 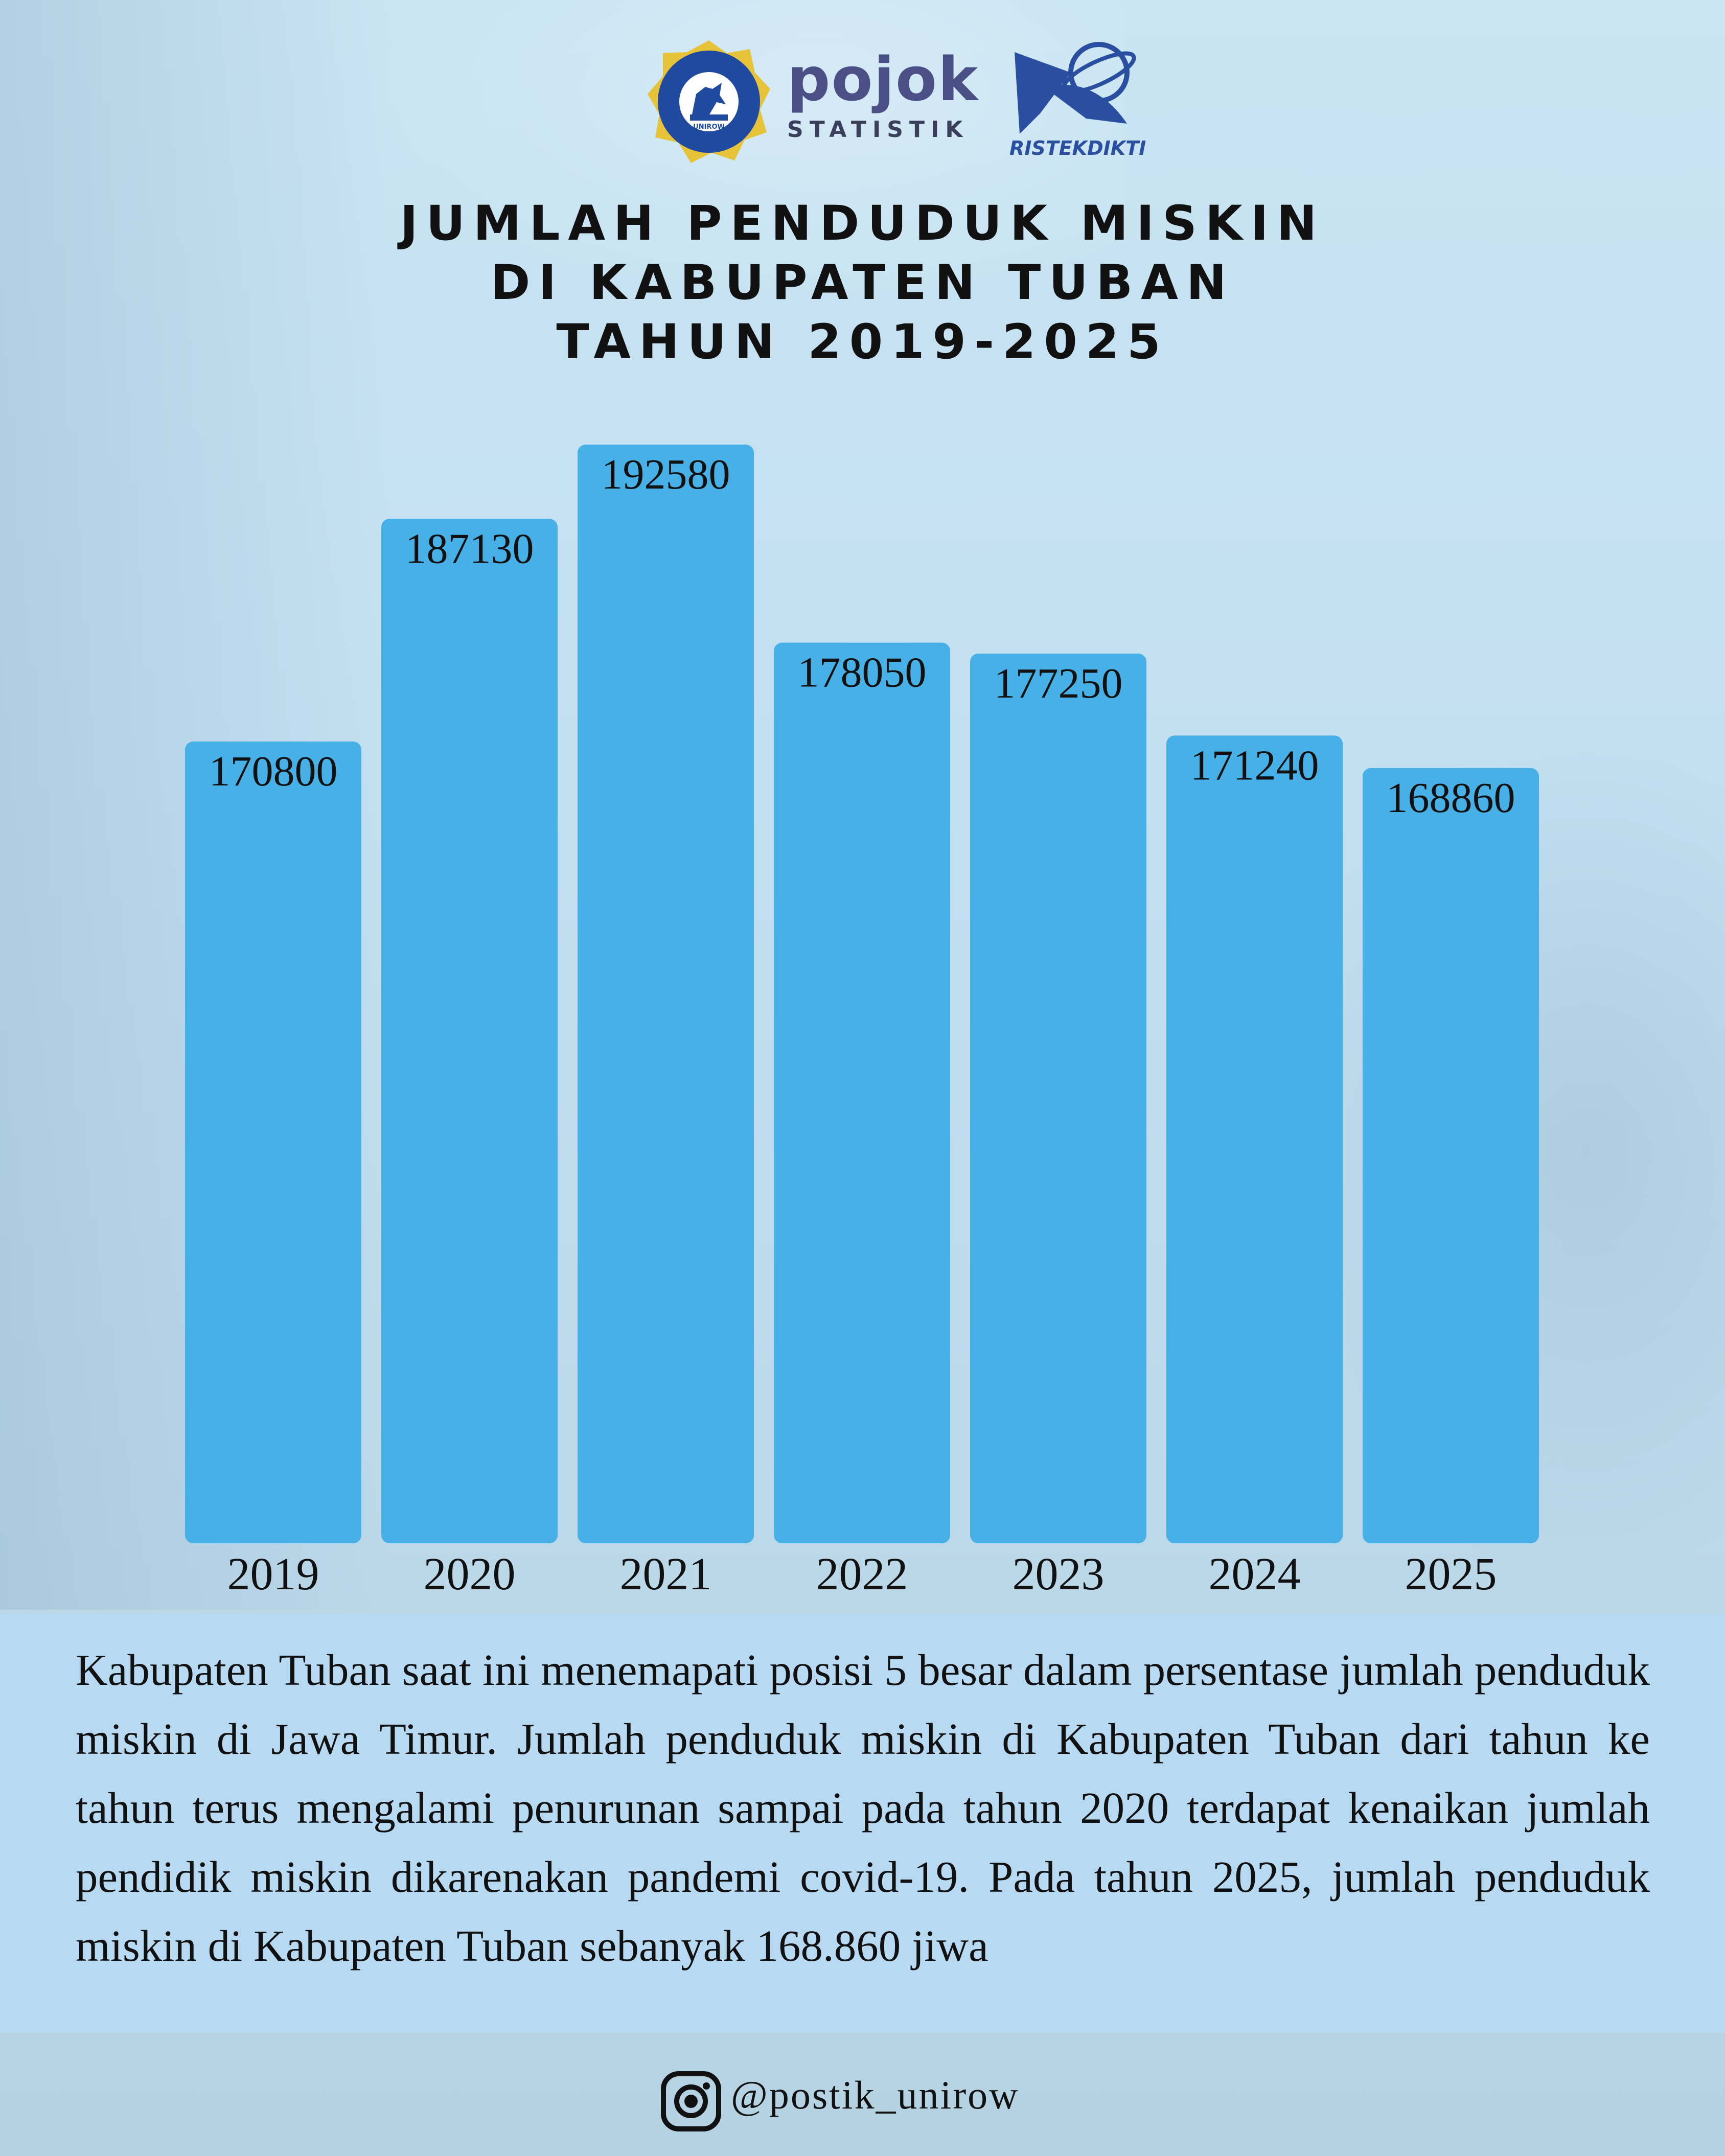 What do you see at coordinates (875, 2095) in the screenshot?
I see `instagram-handle: @postik_unirow` at bounding box center [875, 2095].